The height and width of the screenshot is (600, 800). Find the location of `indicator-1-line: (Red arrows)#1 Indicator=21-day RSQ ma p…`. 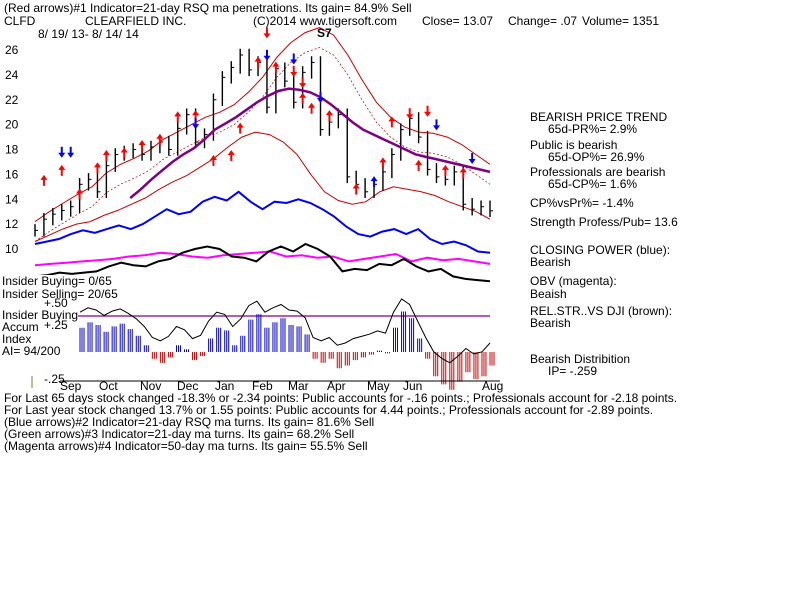

indicator-1-line: (Red arrows)#1 Indicator=21-day RSQ ma p… is located at coordinates (208, 8).